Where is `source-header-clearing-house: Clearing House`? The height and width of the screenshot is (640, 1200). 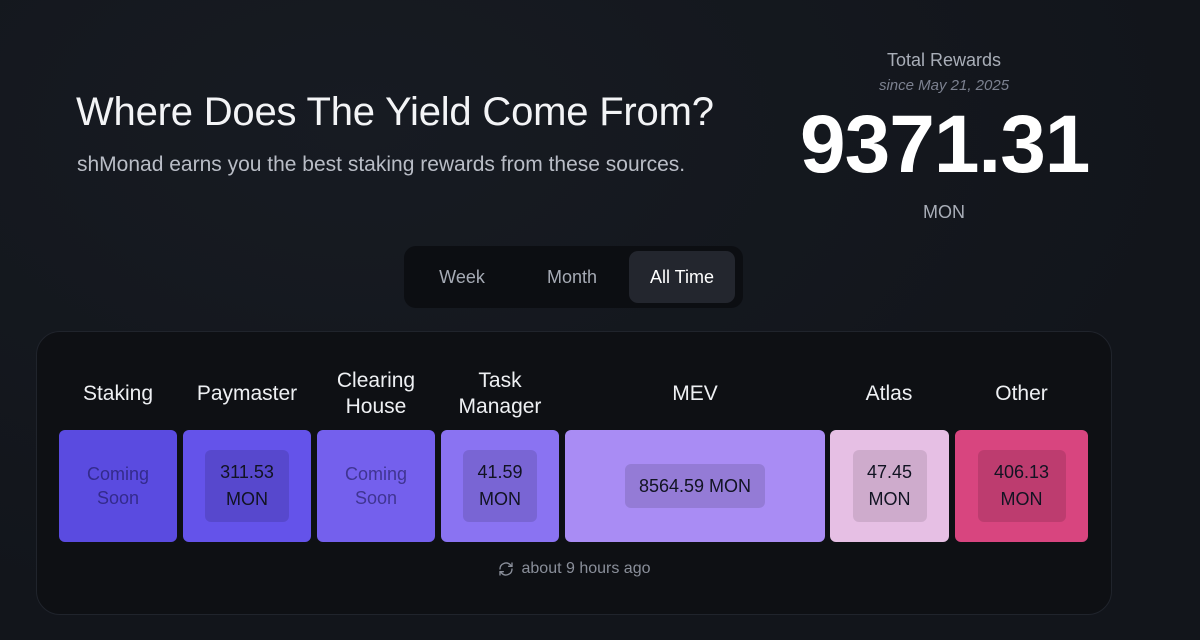
source-header-clearing-house: Clearing House is located at coordinates (376, 394).